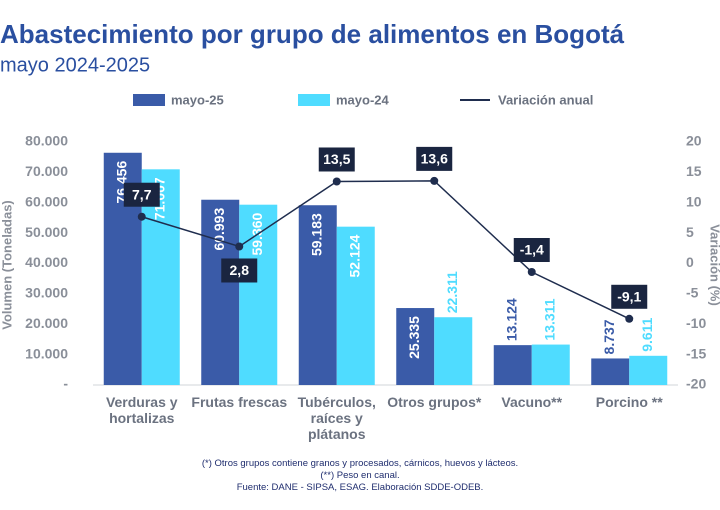 The height and width of the screenshot is (510, 720). What do you see at coordinates (714, 265) in the screenshot?
I see `y2-axis-title: Variación (%)` at bounding box center [714, 265].